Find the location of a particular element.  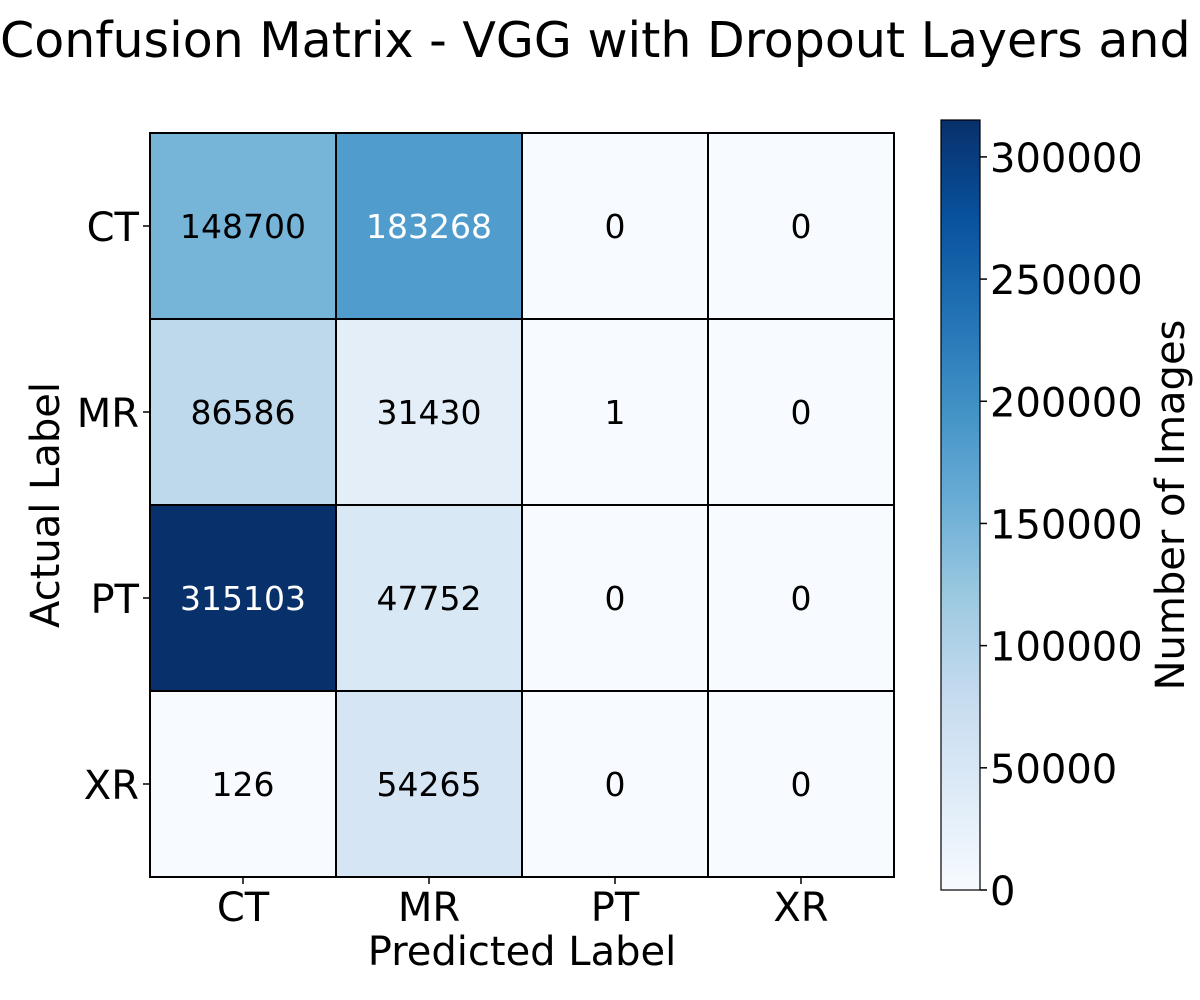

colorbar-tick-label: 50000 is located at coordinates (1053, 770).